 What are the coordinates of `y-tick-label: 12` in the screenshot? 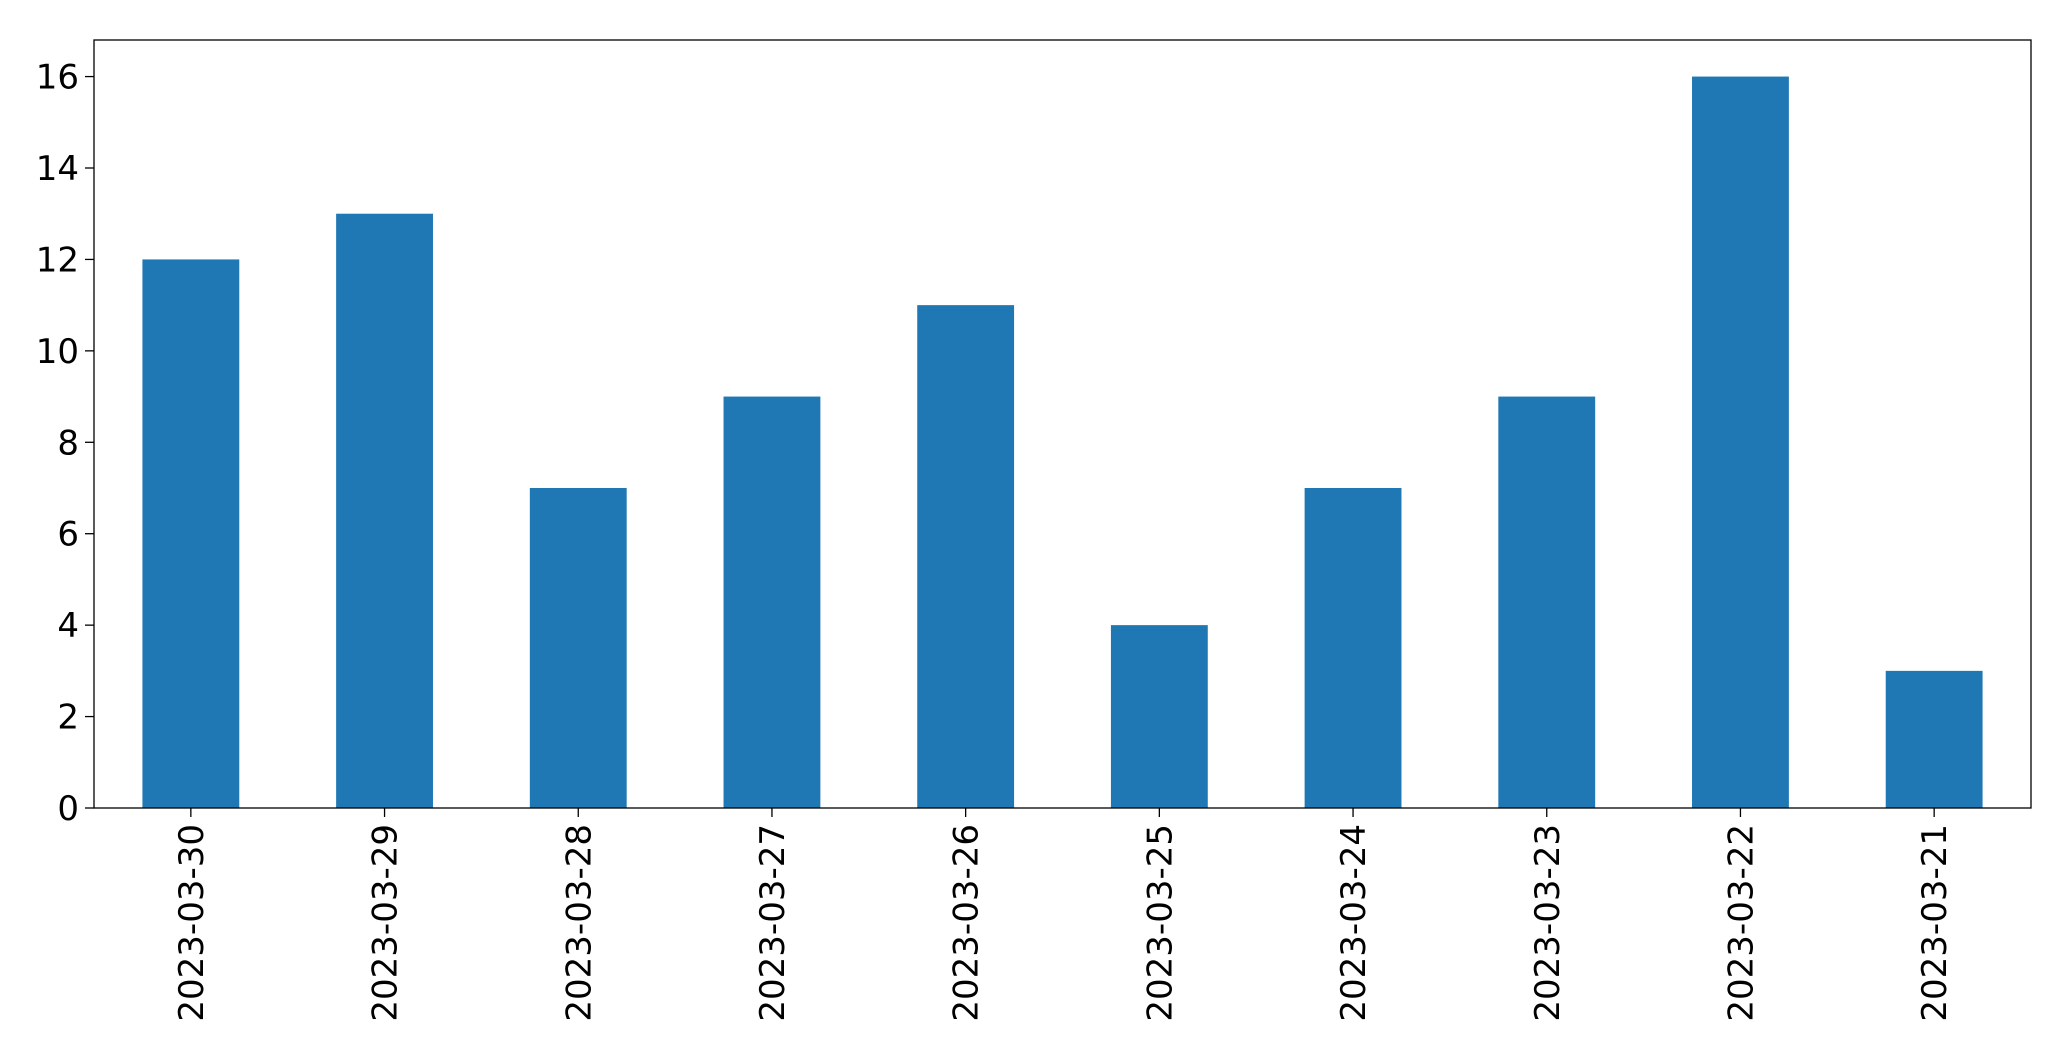 It's located at (57, 260).